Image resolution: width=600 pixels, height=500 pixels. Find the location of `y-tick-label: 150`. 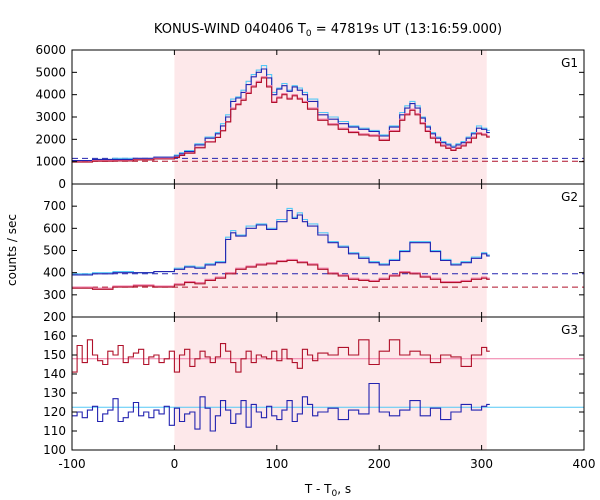

y-tick-label: 150 is located at coordinates (54, 355).